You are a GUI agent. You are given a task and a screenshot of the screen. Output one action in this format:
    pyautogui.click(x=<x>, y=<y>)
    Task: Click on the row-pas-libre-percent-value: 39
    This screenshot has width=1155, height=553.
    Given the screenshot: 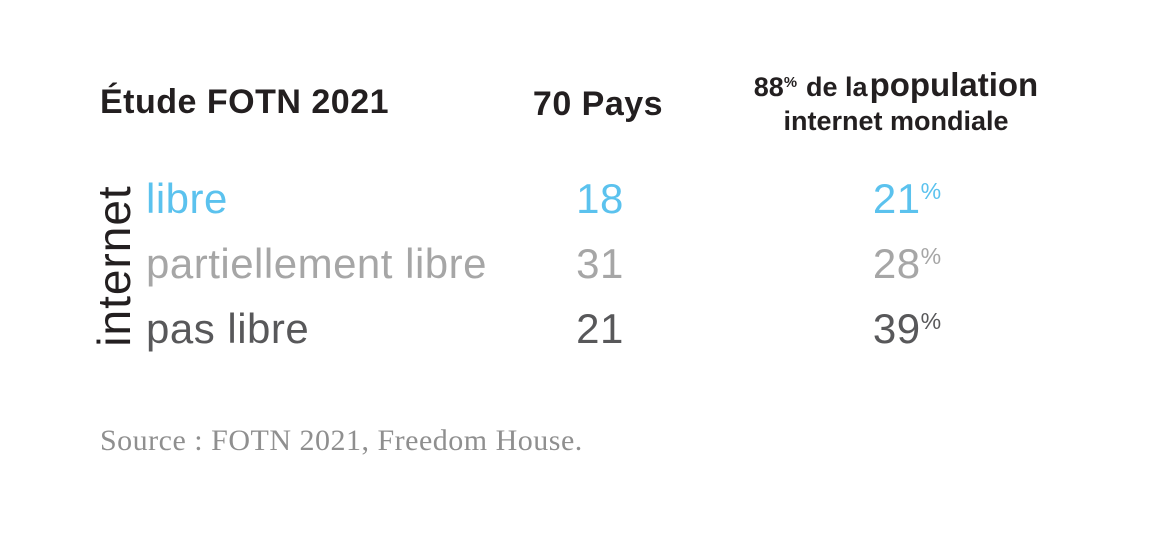 What is the action you would take?
    pyautogui.click(x=896, y=328)
    